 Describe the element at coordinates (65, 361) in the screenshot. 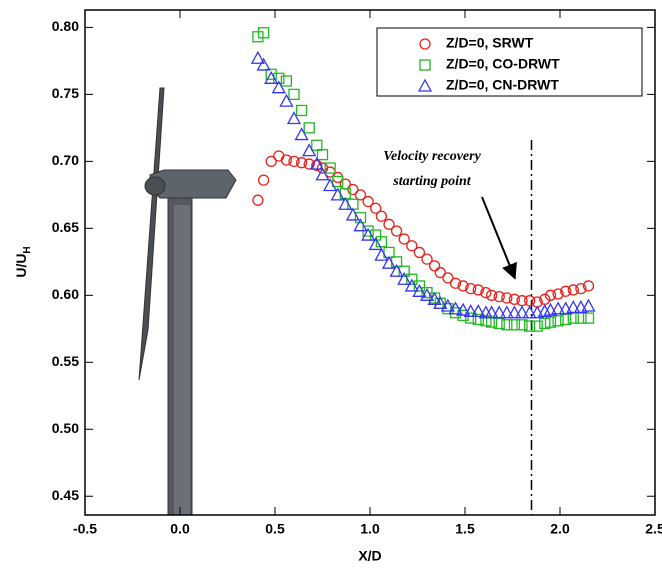

I see `y-tick-label: 0.55` at that location.